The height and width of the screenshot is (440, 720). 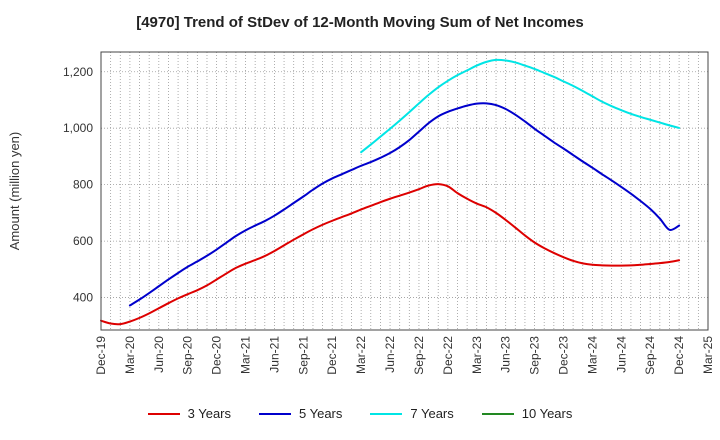 What do you see at coordinates (419, 355) in the screenshot?
I see `x-tick-label: Sep-22` at bounding box center [419, 355].